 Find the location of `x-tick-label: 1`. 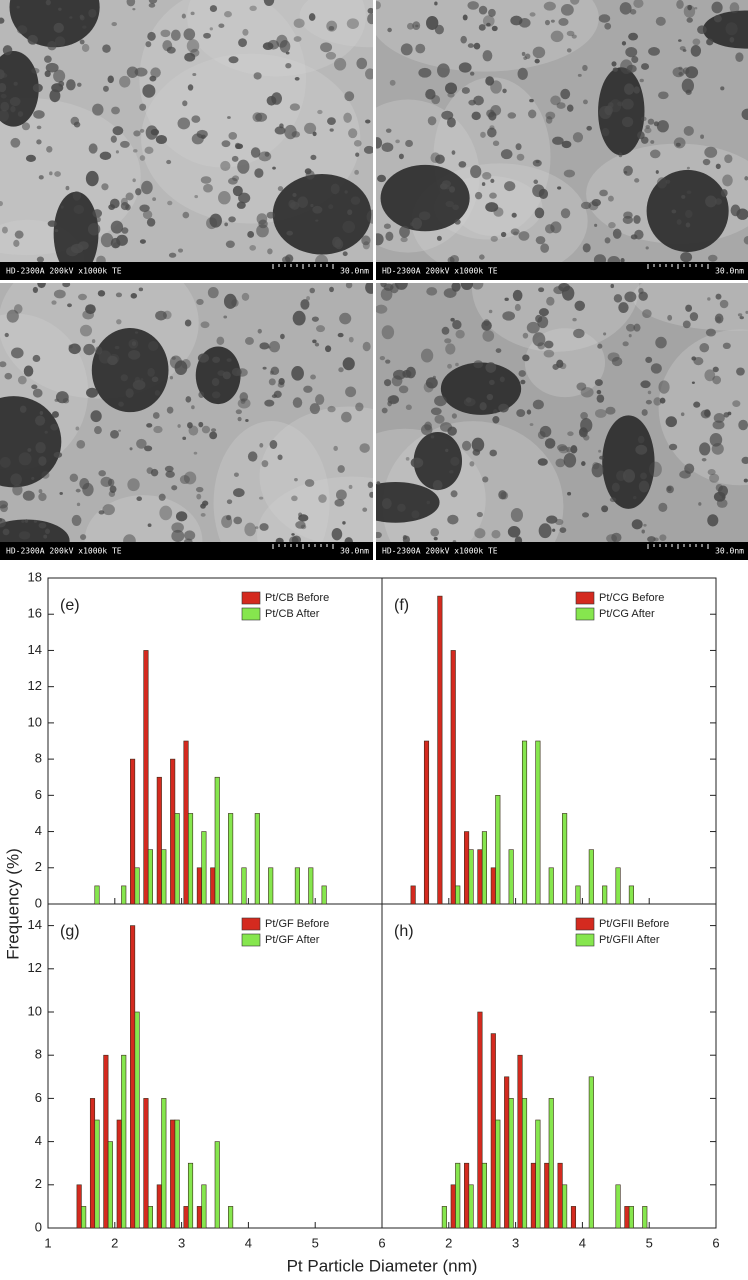

x-tick-label: 1 is located at coordinates (47, 1242).